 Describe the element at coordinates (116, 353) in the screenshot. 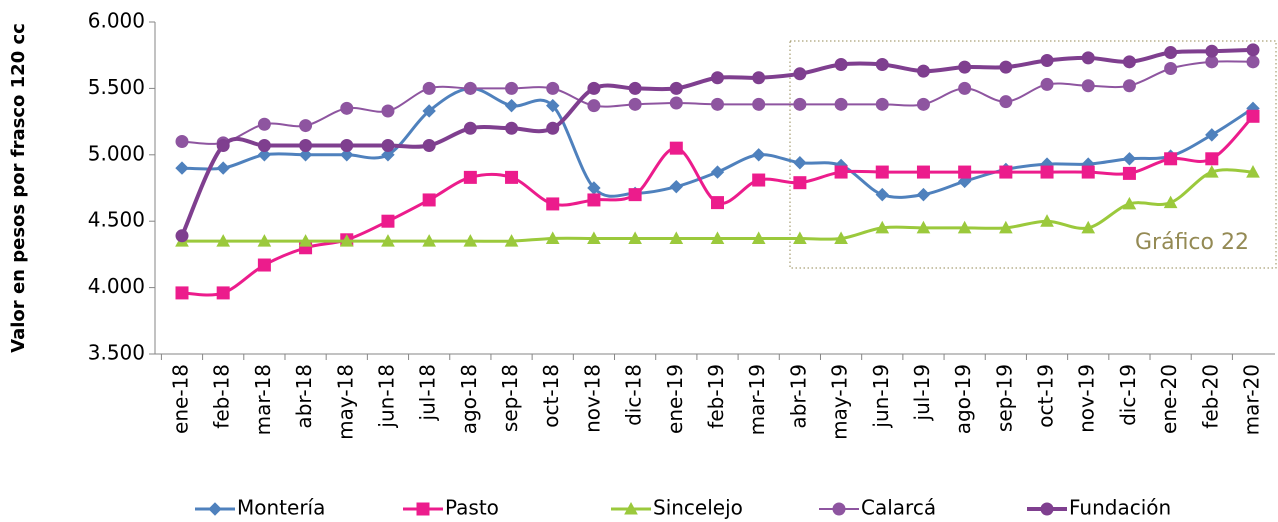

I see `y-tick-label: 3.500` at that location.